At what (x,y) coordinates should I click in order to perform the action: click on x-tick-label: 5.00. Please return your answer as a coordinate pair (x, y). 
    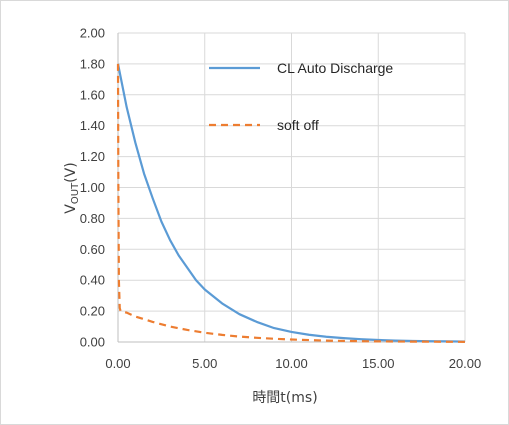
    Looking at the image, I should click on (204, 363).